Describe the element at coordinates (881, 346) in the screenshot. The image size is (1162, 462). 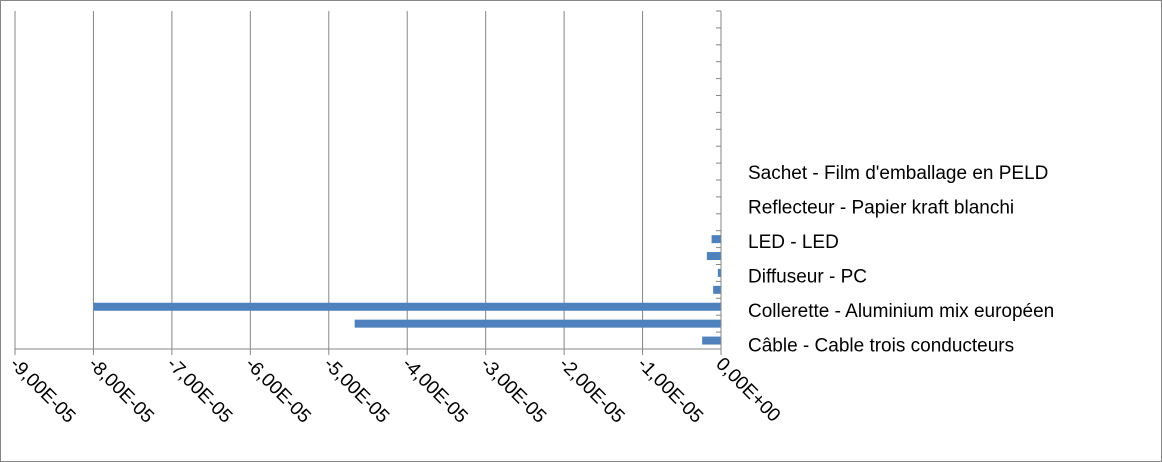
I see `legend-entry: Câble - Cable trois conducteurs` at that location.